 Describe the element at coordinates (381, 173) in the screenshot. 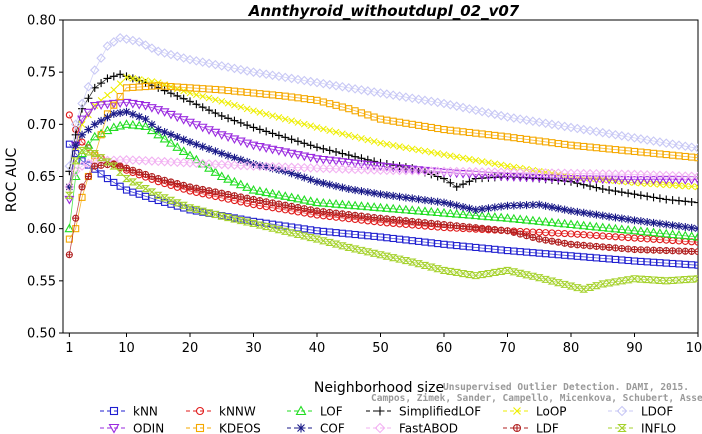

I see `series-fastabod` at that location.